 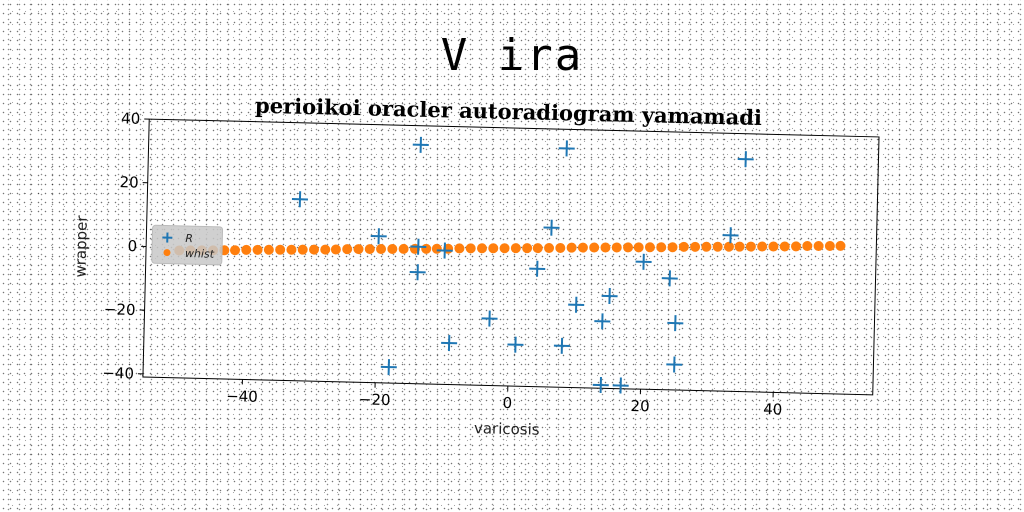 I want to click on y-tick-label: −20, so click(x=120, y=309).